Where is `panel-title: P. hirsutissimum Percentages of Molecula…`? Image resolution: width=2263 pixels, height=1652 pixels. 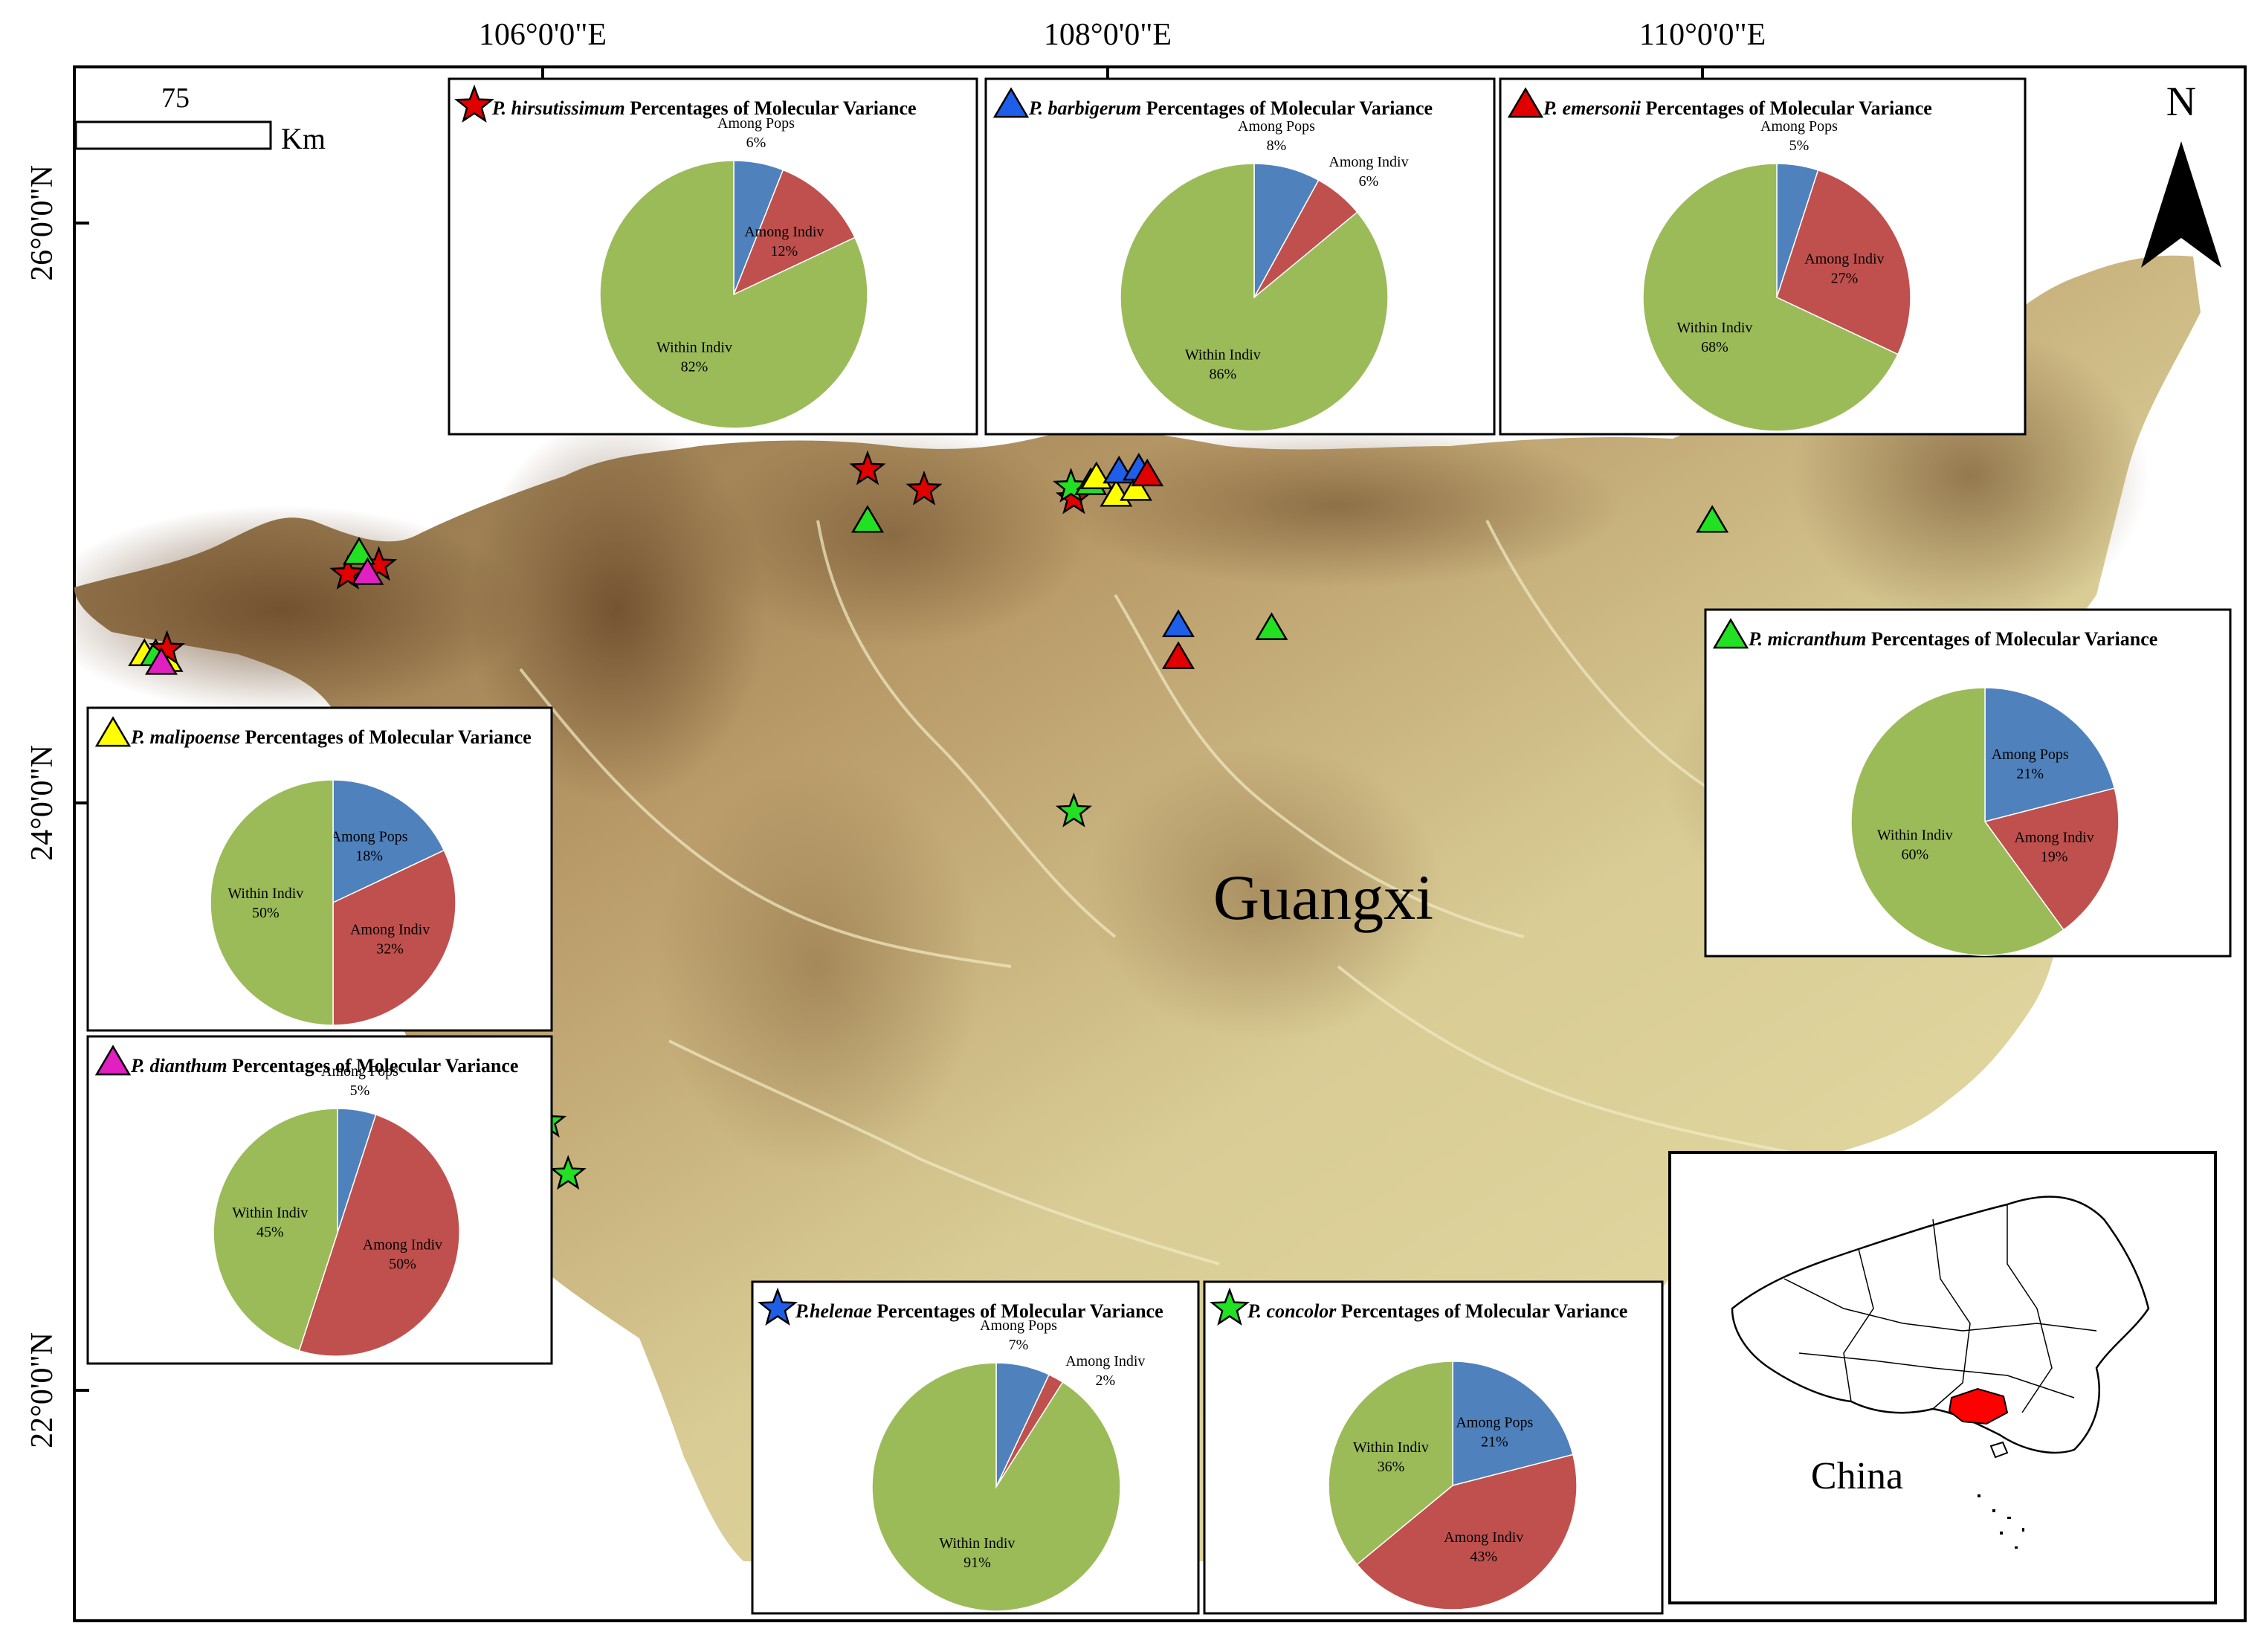
panel-title: P. hirsutissimum Percentages of Molecula… is located at coordinates (704, 108).